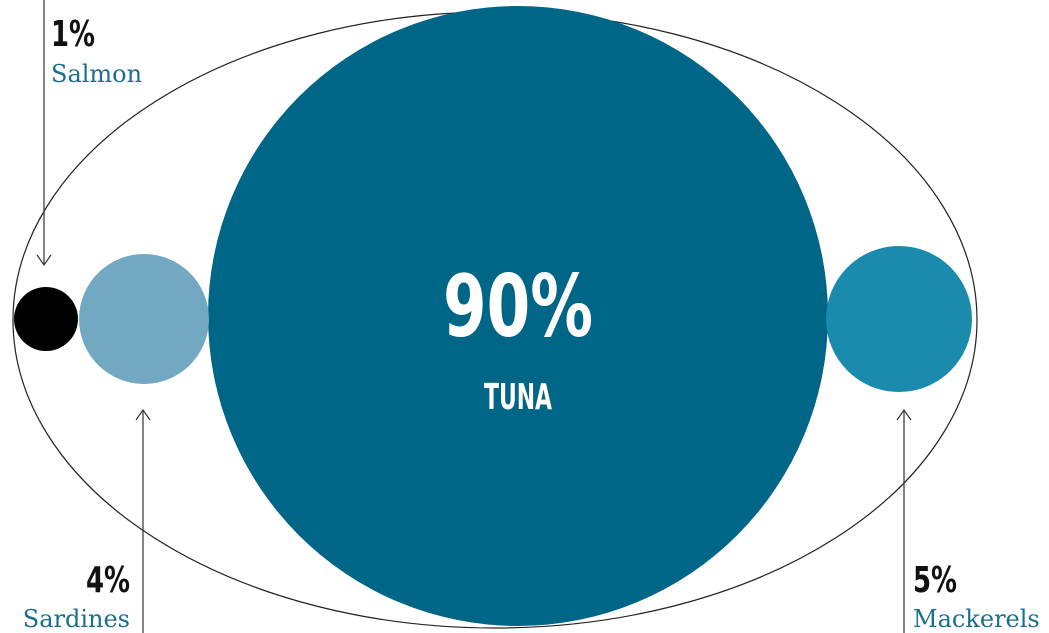 This screenshot has width=1049, height=633. I want to click on mackerels-name-label: Mackerels, so click(976, 619).